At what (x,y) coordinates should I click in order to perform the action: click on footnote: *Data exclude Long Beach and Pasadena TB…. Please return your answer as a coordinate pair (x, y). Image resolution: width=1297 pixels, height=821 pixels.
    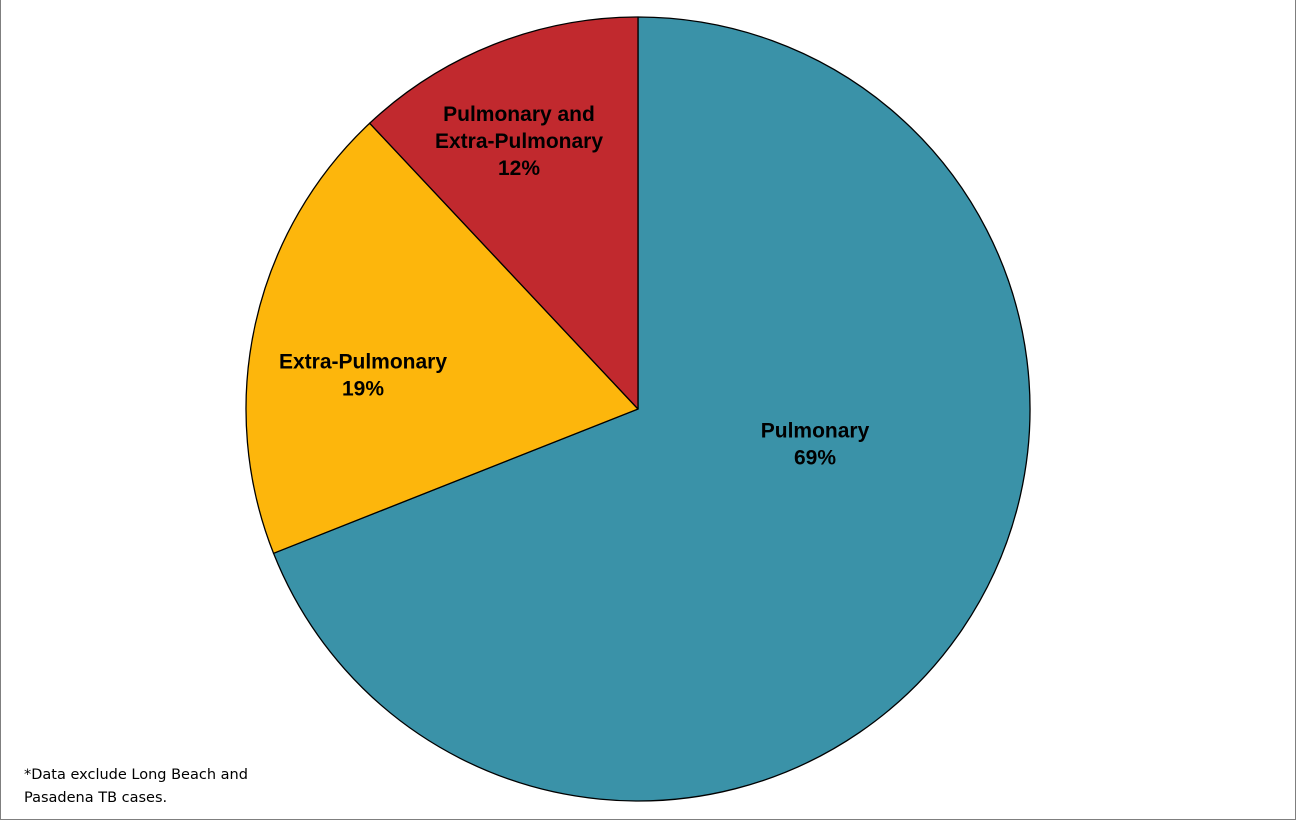
    Looking at the image, I should click on (136, 787).